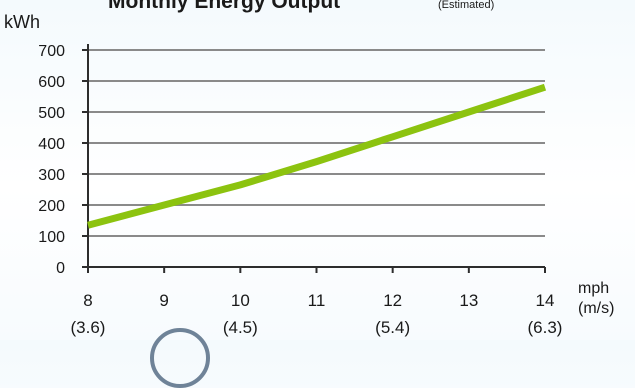  I want to click on y-tick-label-200: 200, so click(51, 206).